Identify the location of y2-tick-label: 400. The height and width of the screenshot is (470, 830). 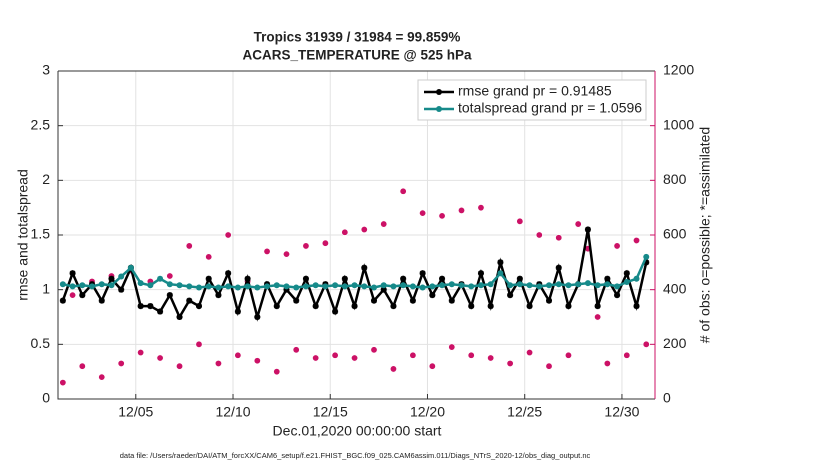
(675, 288).